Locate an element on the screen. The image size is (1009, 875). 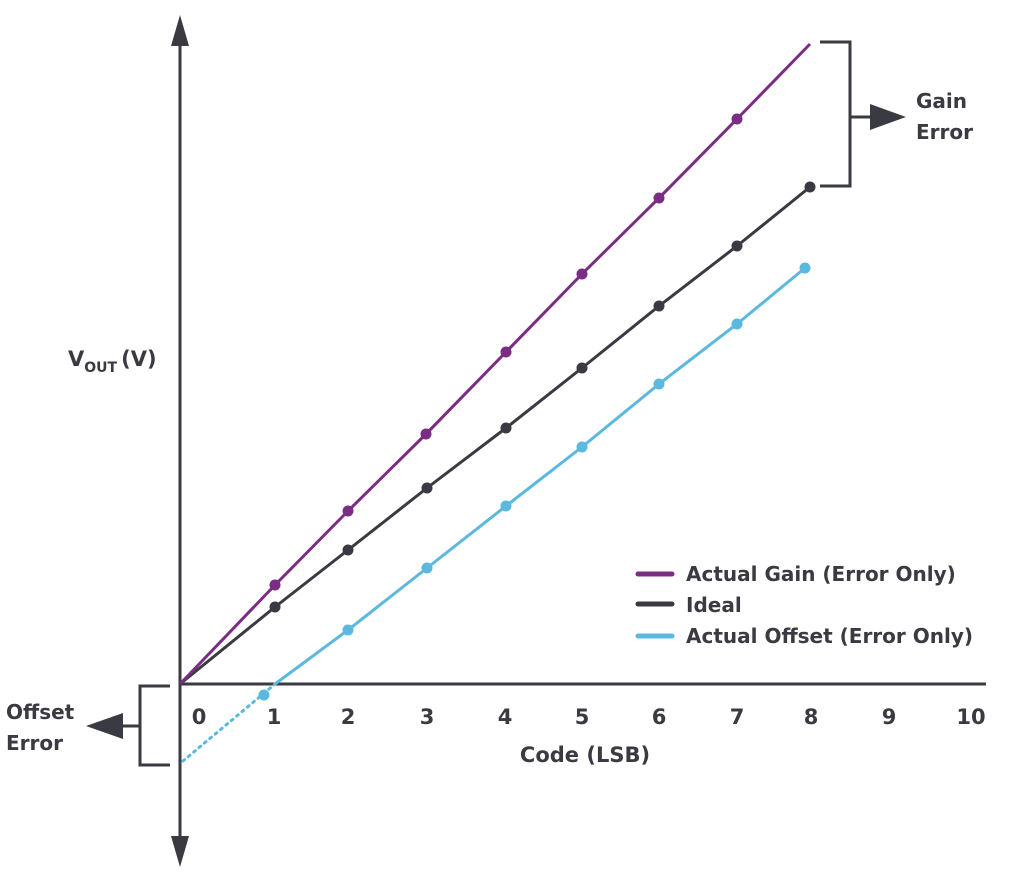
legend-item-actual-gain: Actual Gain (Error Only) is located at coordinates (795, 574).